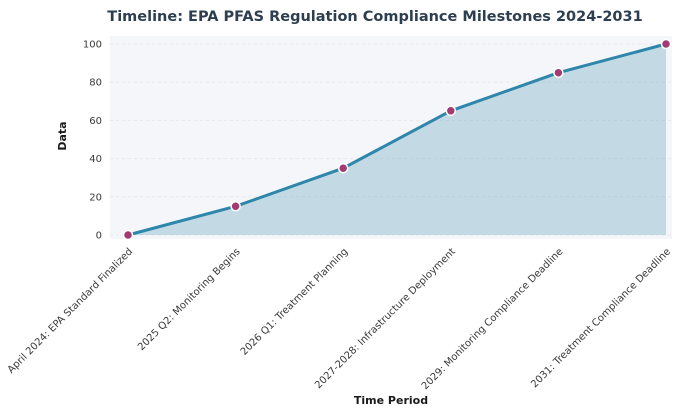 This screenshot has height=418, width=700. I want to click on x-tick-label: 2025 Q2: Monitoring Begins, so click(189, 299).